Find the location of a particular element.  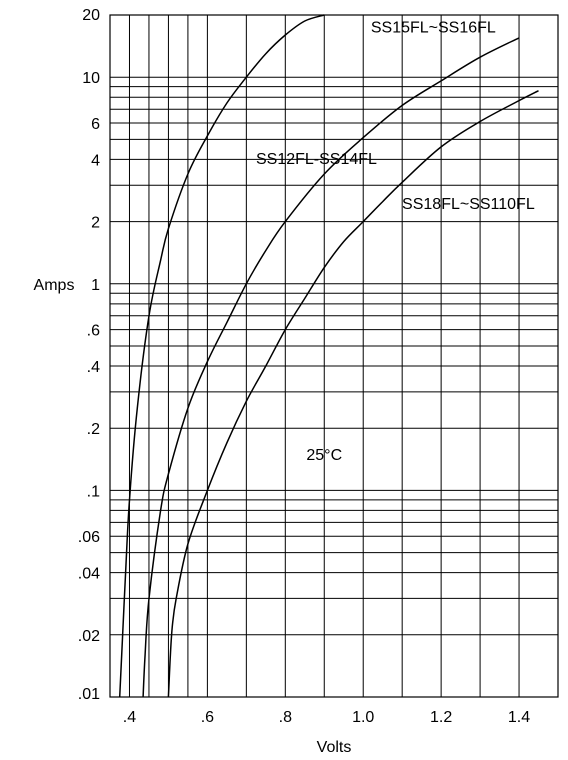

x-axis-label: Volts is located at coordinates (334, 747).